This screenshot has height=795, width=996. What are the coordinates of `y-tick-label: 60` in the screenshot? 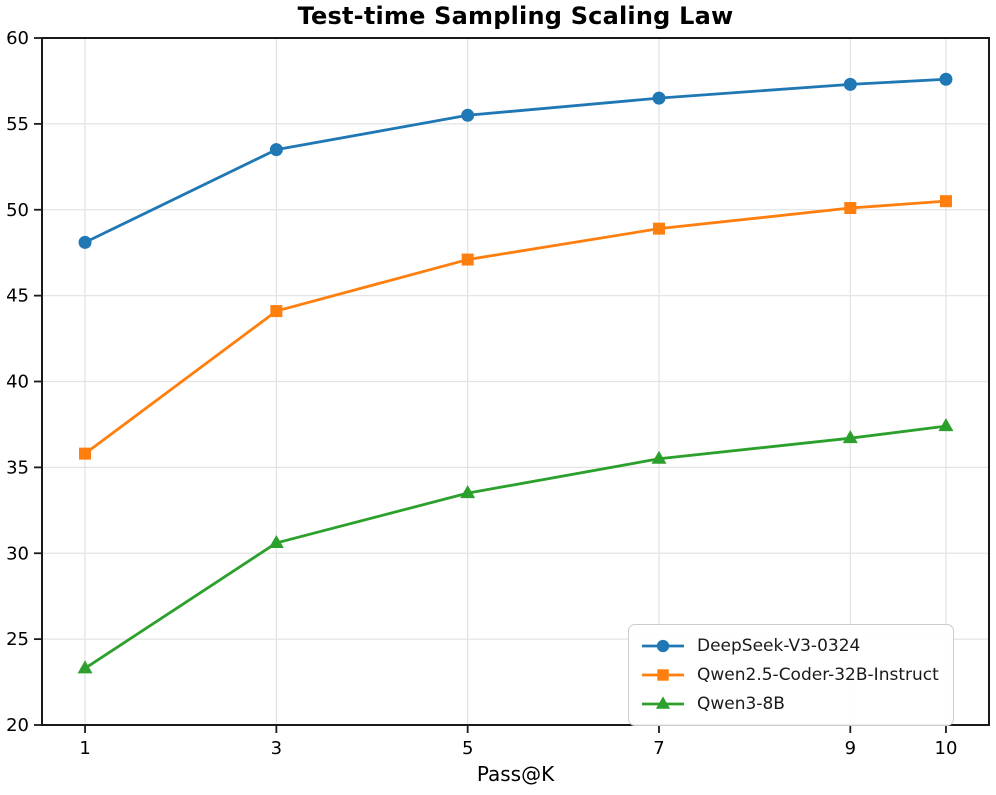 It's located at (17, 38).